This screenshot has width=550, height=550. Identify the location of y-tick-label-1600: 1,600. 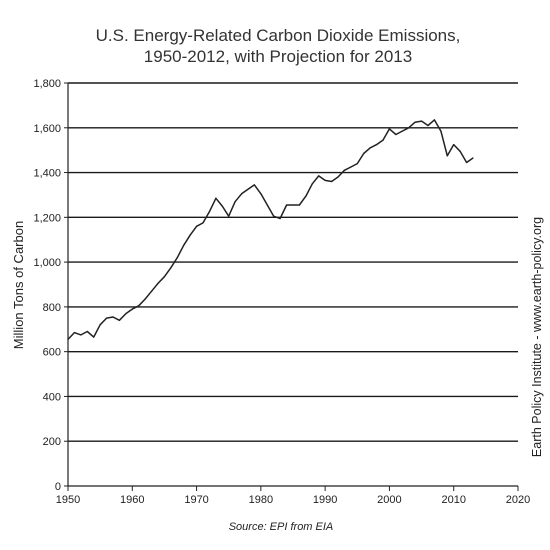
(47, 129).